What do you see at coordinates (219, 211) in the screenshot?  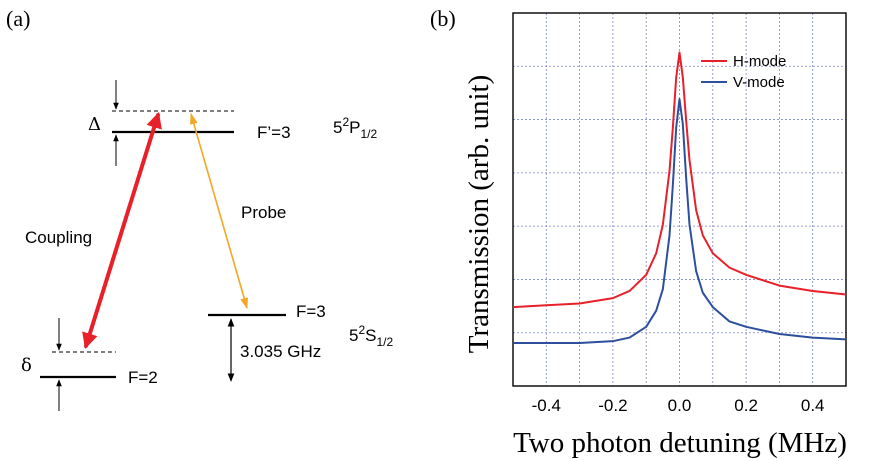 I see `probe-transition-arrow` at bounding box center [219, 211].